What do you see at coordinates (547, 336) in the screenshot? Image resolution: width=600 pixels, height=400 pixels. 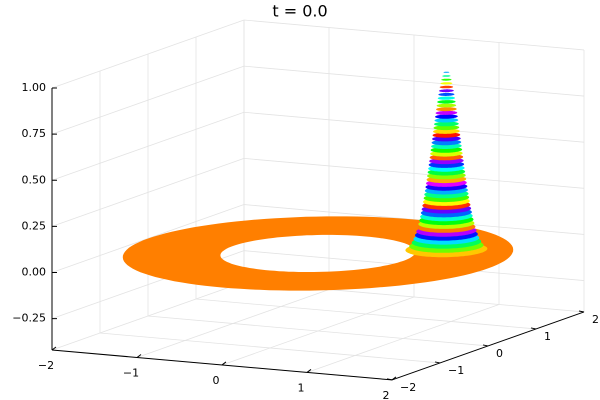 I see `y-tick-label: 1` at bounding box center [547, 336].